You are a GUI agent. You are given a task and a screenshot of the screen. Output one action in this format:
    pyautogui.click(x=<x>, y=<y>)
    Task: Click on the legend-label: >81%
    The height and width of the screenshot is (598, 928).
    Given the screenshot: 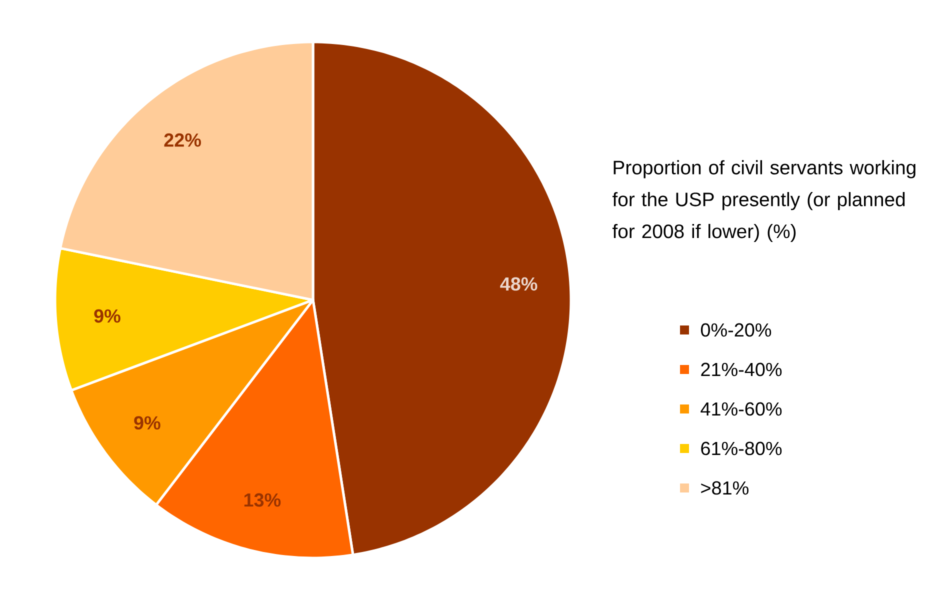 What is the action you would take?
    pyautogui.click(x=724, y=488)
    